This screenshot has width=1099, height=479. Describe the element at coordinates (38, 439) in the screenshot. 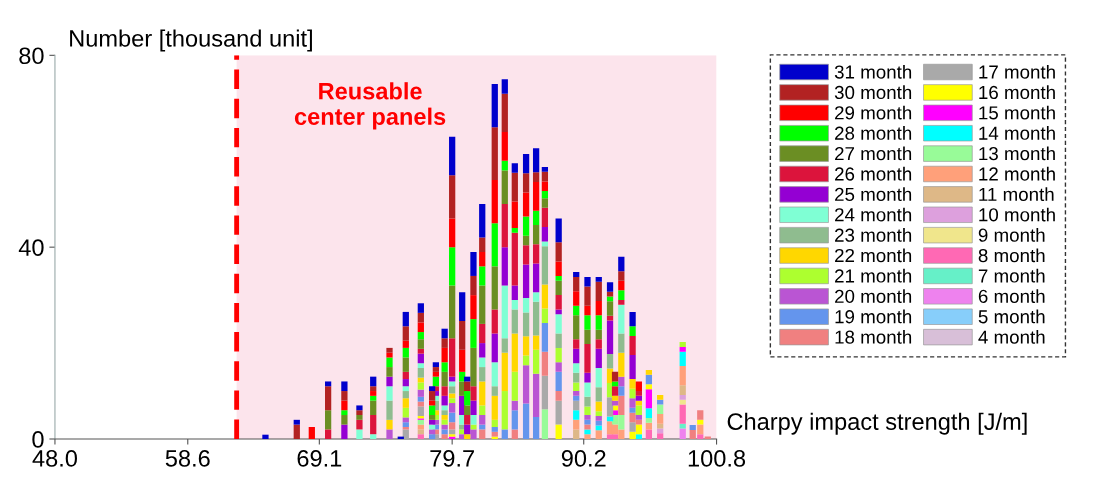

I see `y-tick-label: 0` at that location.